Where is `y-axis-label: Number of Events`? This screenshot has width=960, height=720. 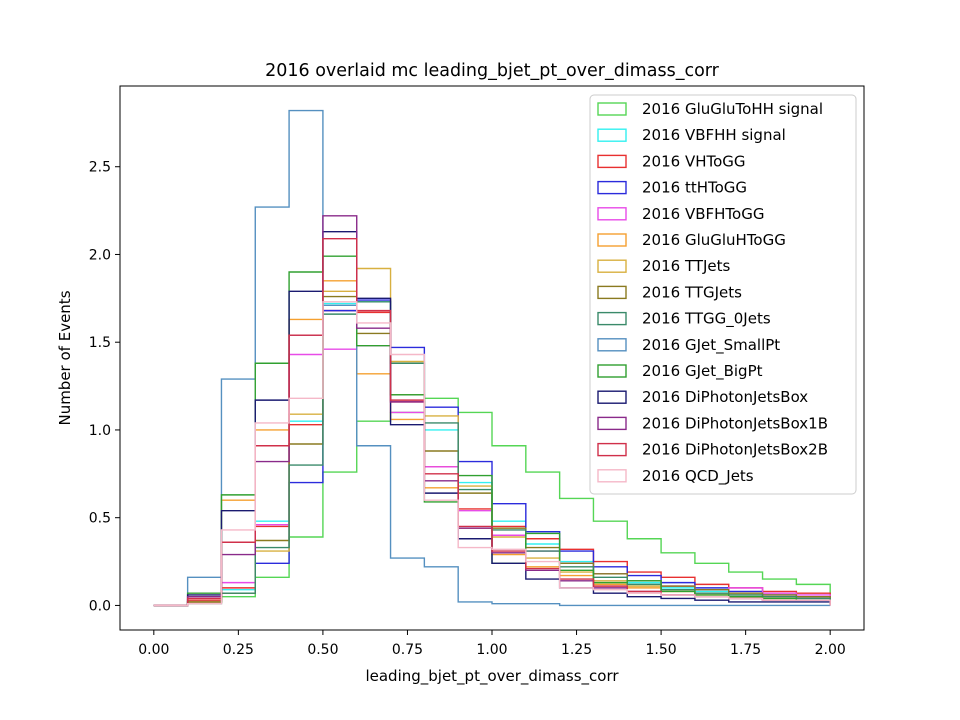 y-axis-label: Number of Events is located at coordinates (65, 357).